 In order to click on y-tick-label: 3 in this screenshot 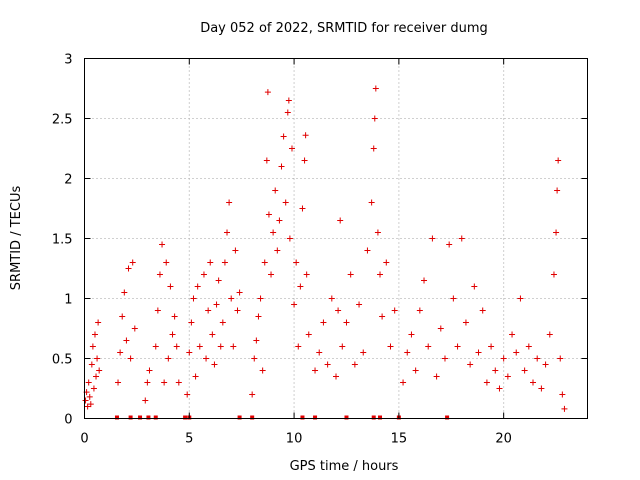, I will do `click(68, 60)`.